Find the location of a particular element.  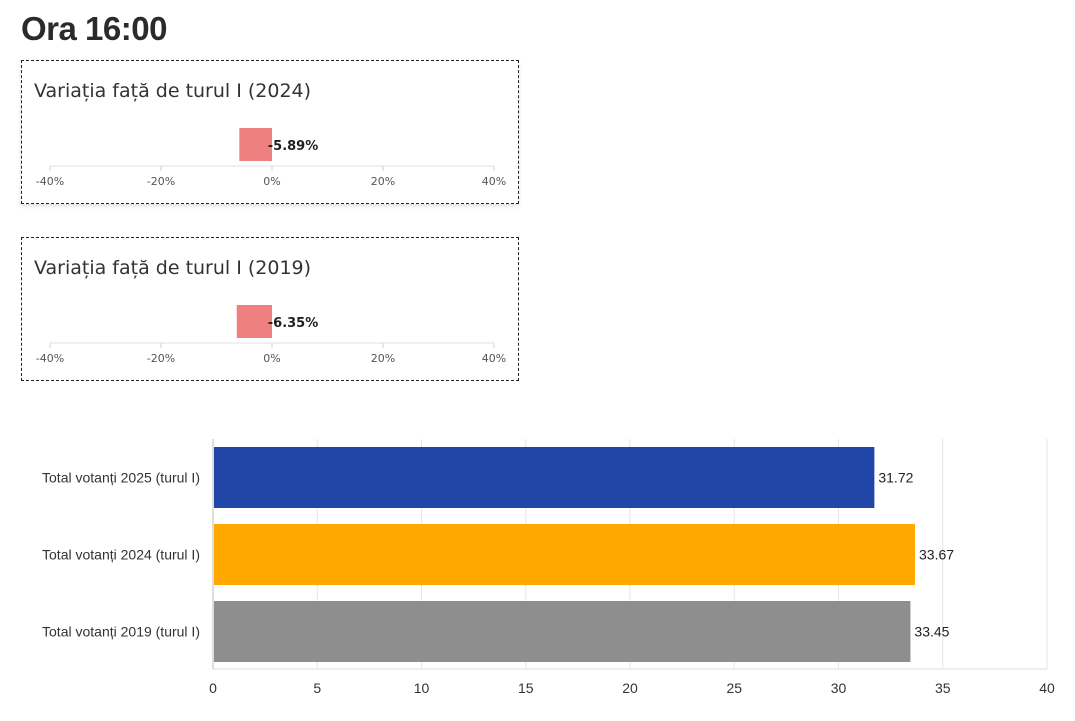

variation-chart-2019: -40% -20% 0% 20% 40% -6.35% is located at coordinates (271, 335).